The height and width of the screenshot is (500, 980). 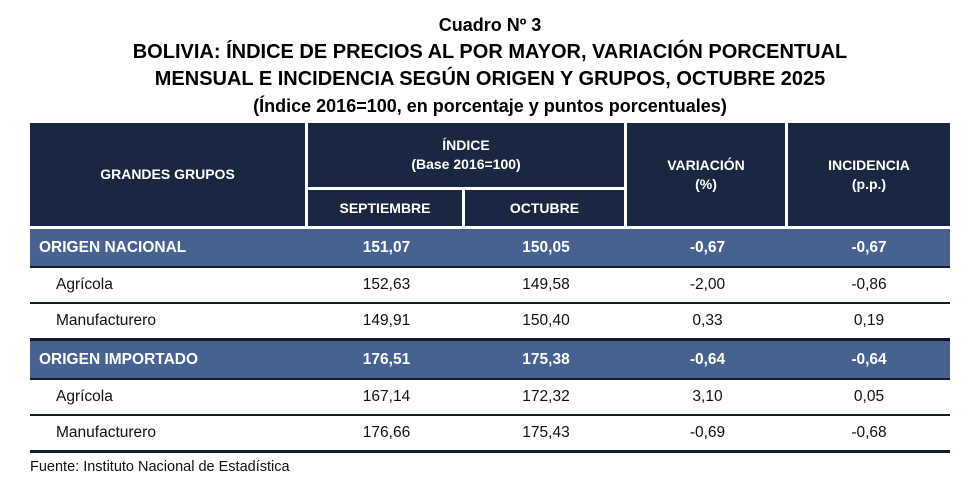 I want to click on table-row-importado-manufacturero: Manufacturero 176,66 175,43 -0,69 -0,68, so click(x=490, y=434).